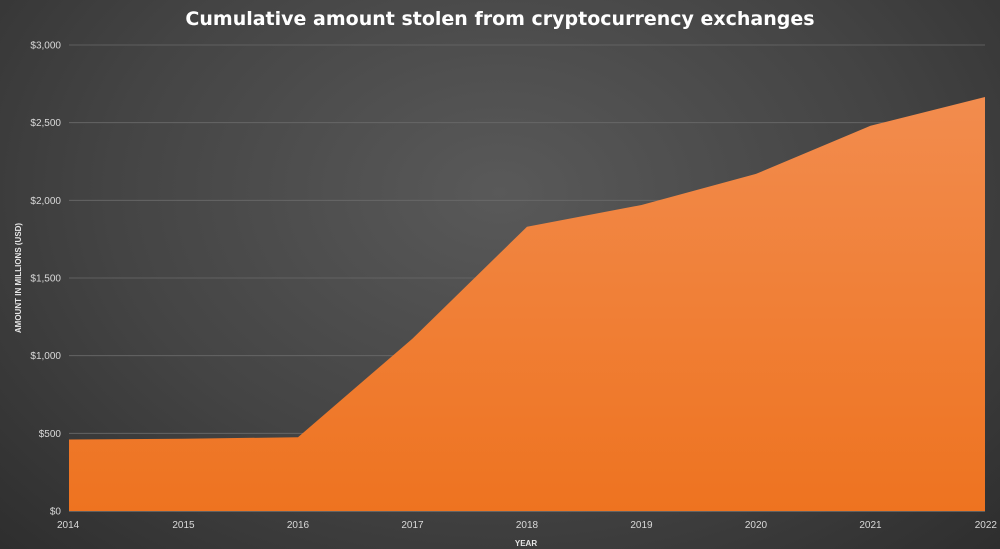  Describe the element at coordinates (18, 278) in the screenshot. I see `y-axis-label: AMOUNT IN MILLIONS (USD)` at that location.